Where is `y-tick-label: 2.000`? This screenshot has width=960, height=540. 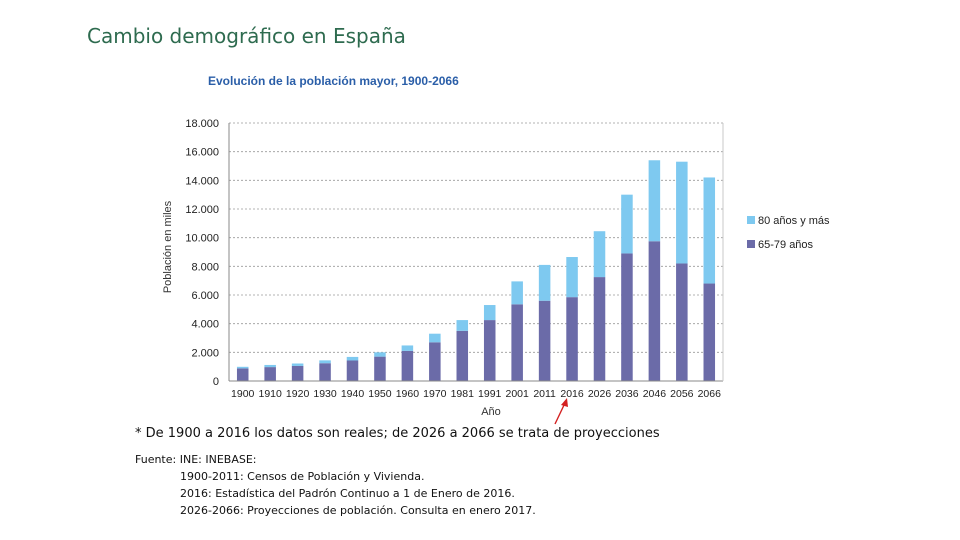 y-tick-label: 2.000 is located at coordinates (205, 353).